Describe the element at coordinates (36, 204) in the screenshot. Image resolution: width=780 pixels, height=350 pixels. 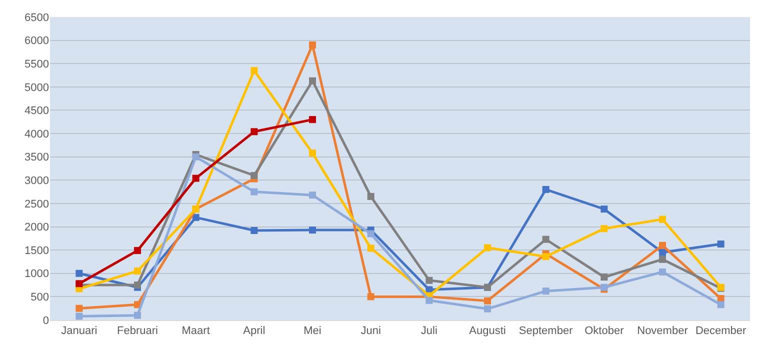
I see `y-tick-label: 2500` at that location.